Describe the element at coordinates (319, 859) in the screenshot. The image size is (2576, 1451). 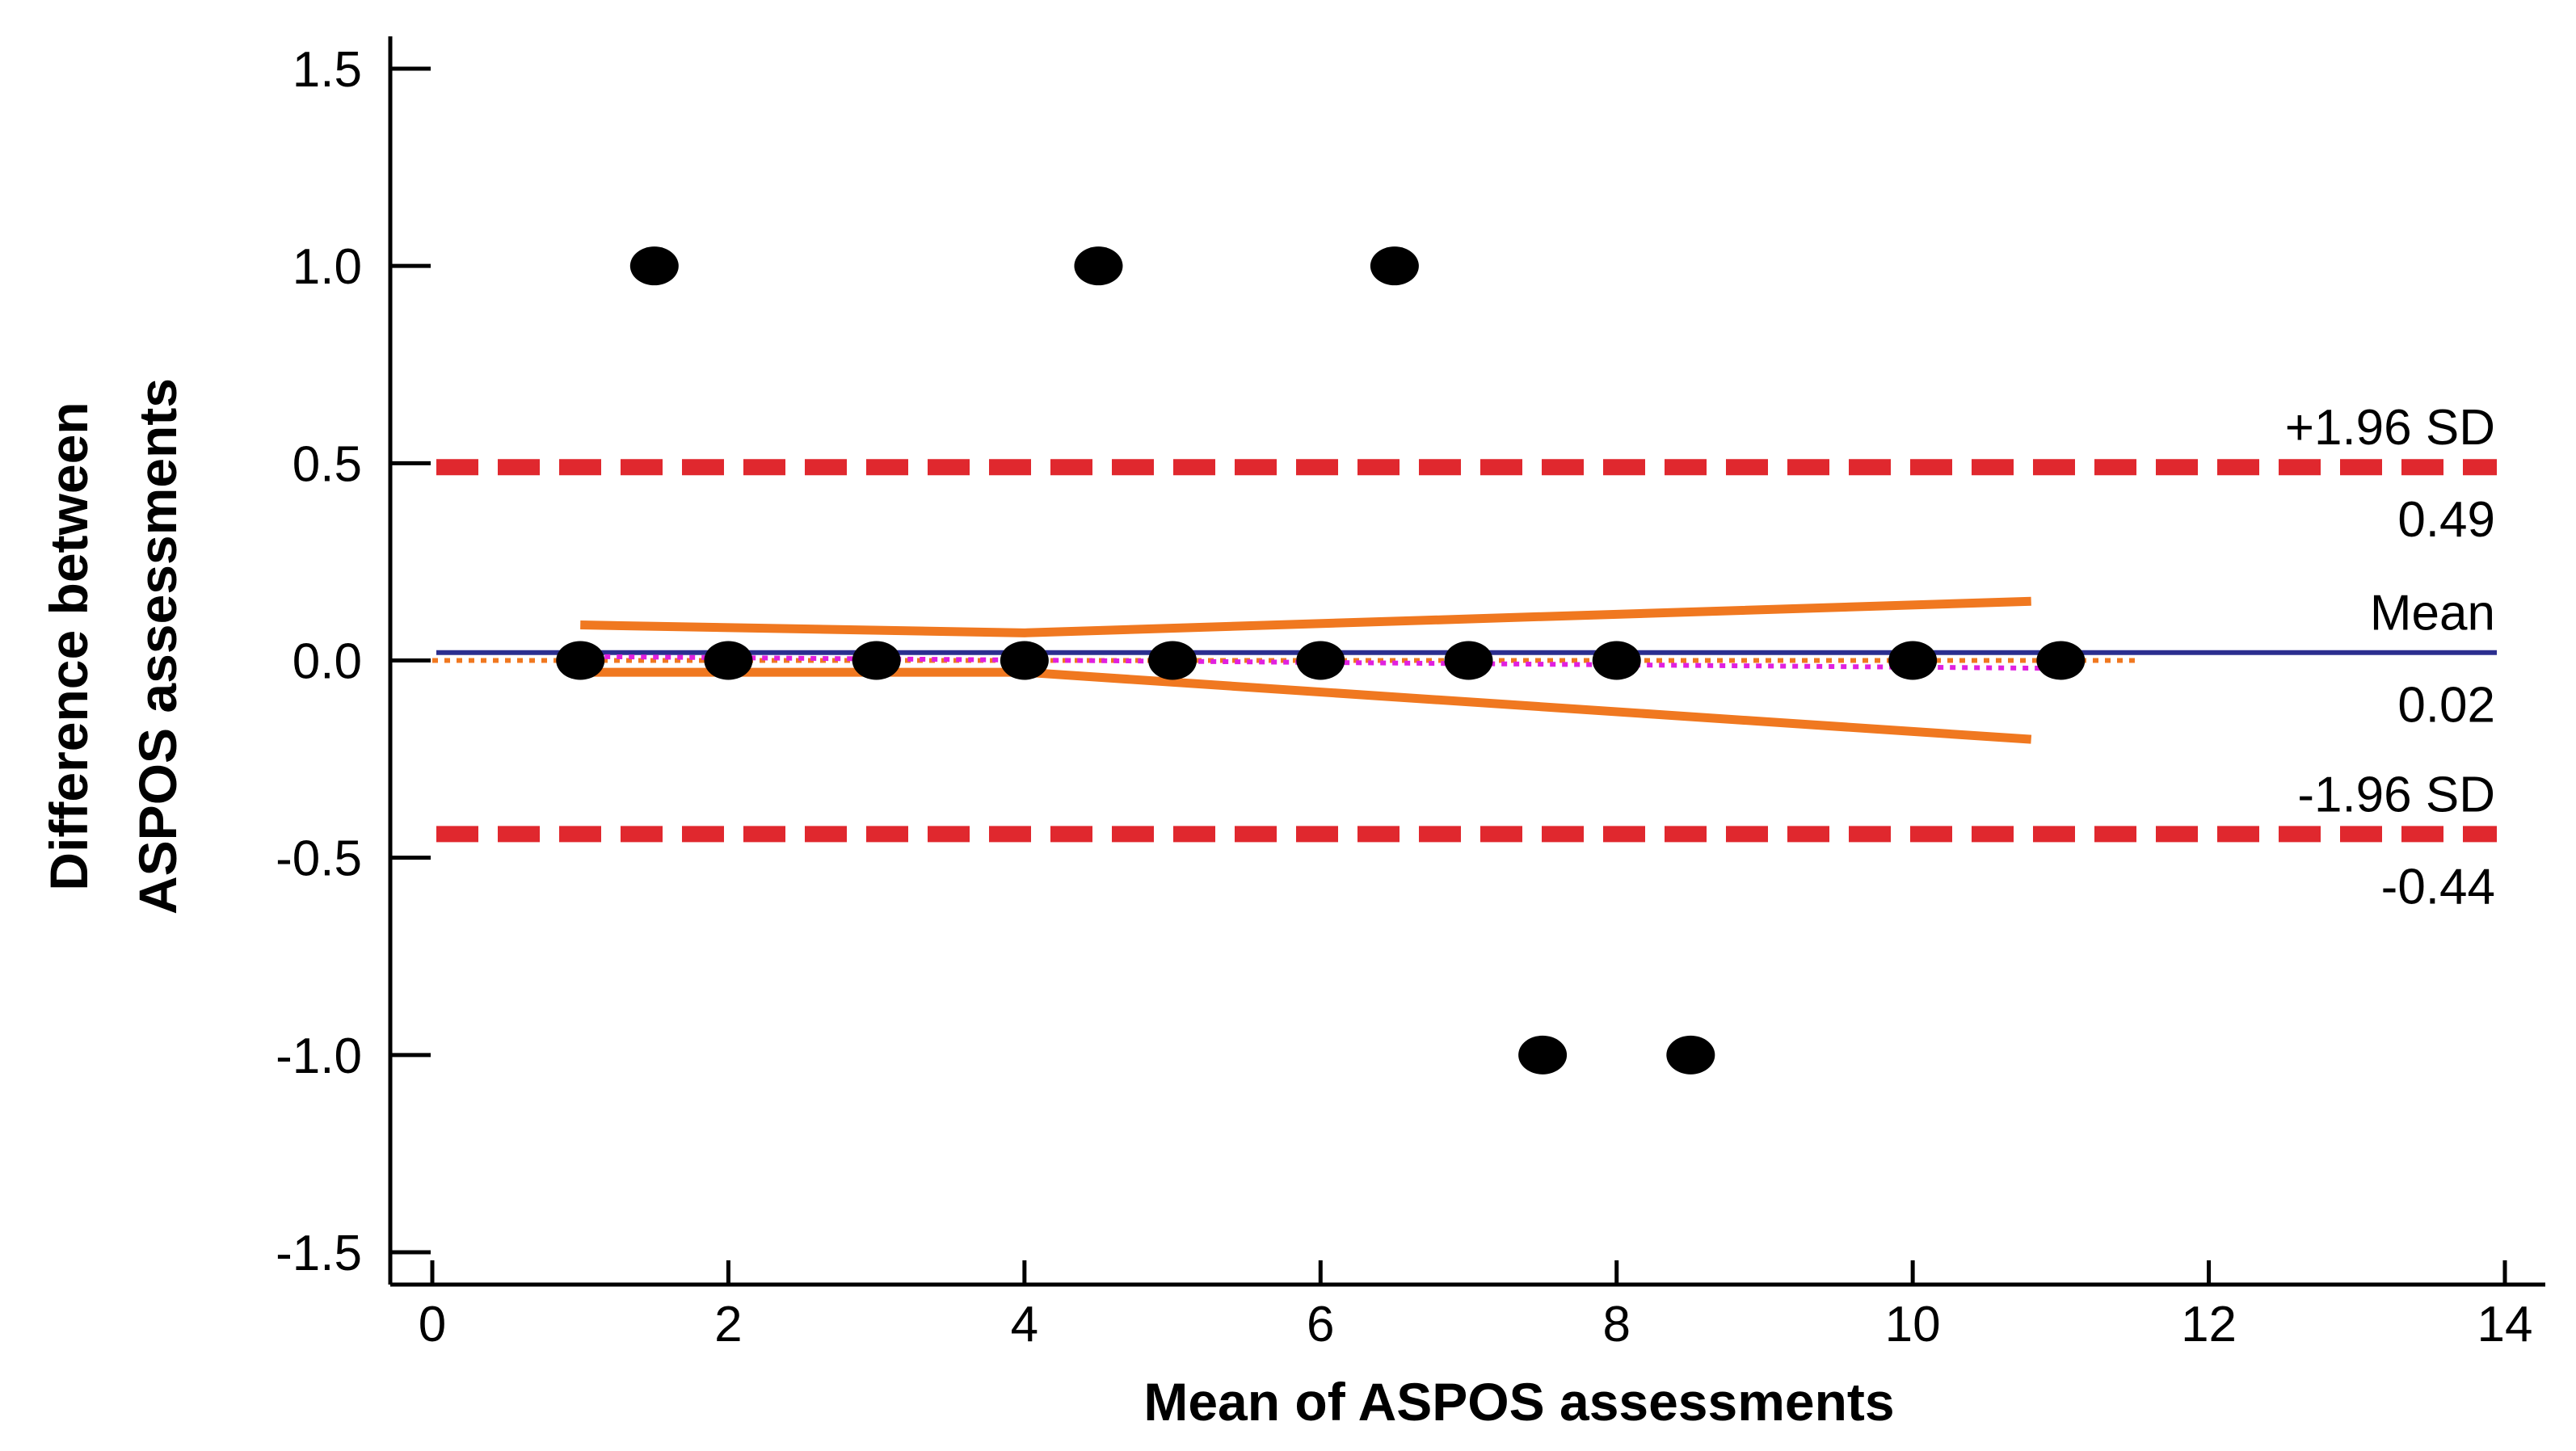
I see `y-tick-label: -0.5` at that location.